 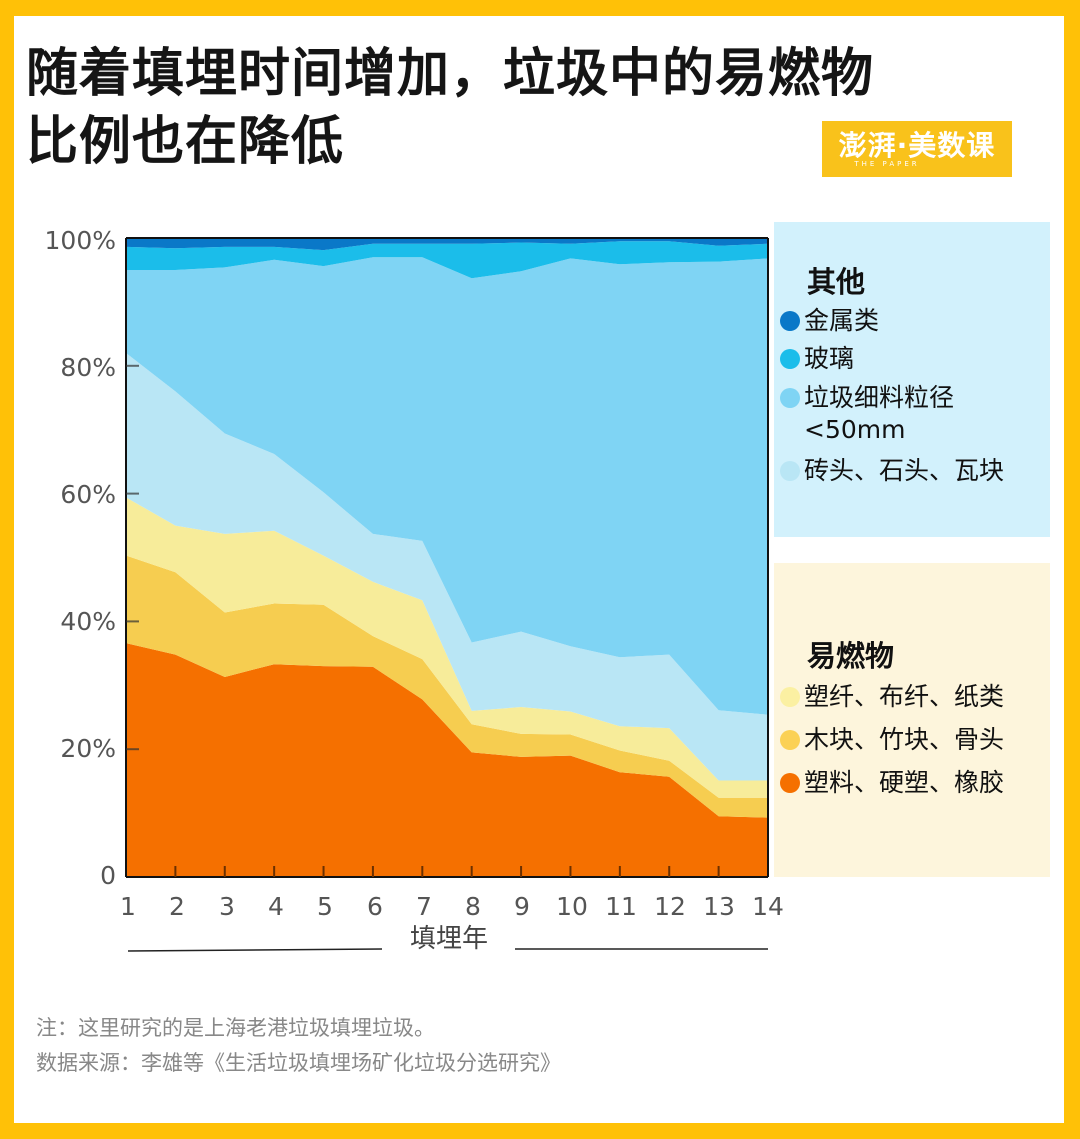 What do you see at coordinates (572, 906) in the screenshot?
I see `x-tick-label: 10` at bounding box center [572, 906].